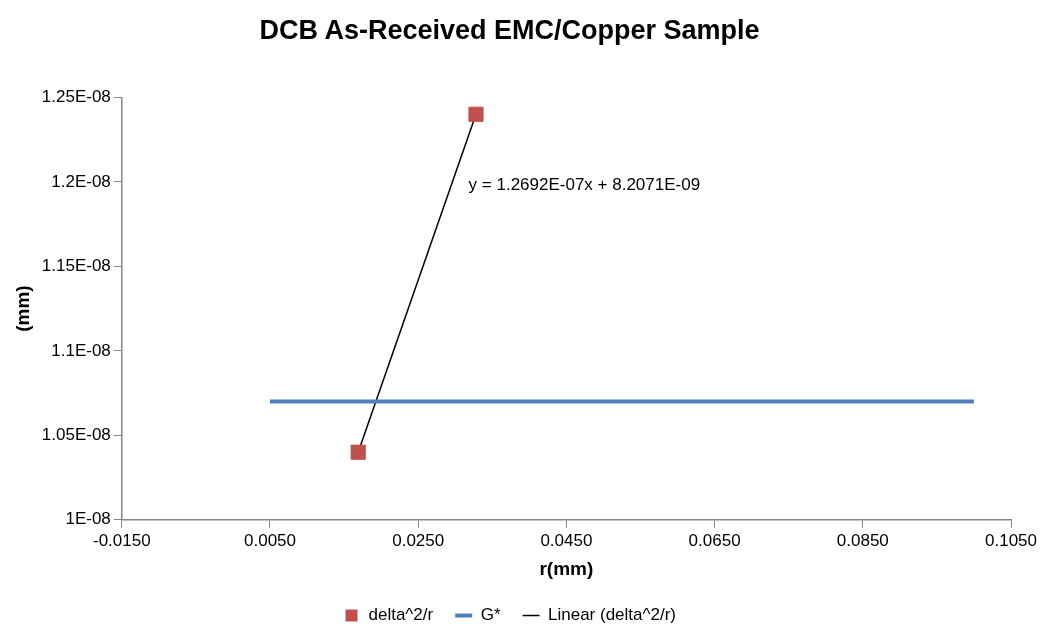  What do you see at coordinates (81, 181) in the screenshot?
I see `y-tick-label: 1.2E-08` at bounding box center [81, 181].